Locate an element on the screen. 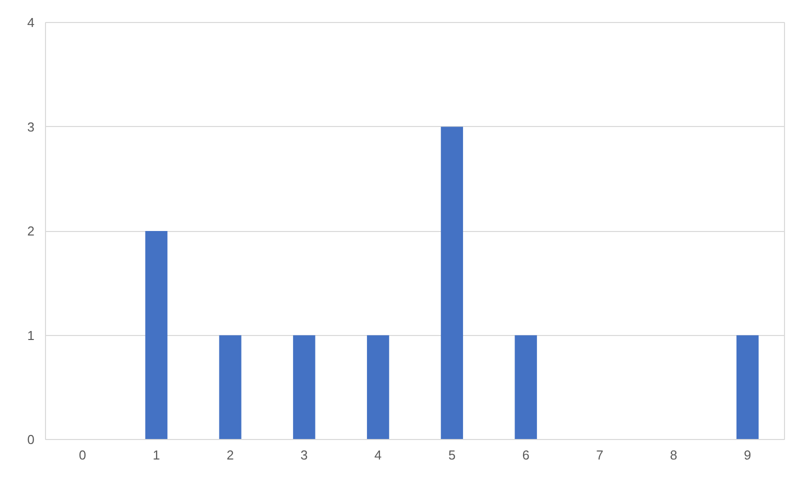 The image size is (800, 481). y-tick-label: 4 is located at coordinates (31, 22).